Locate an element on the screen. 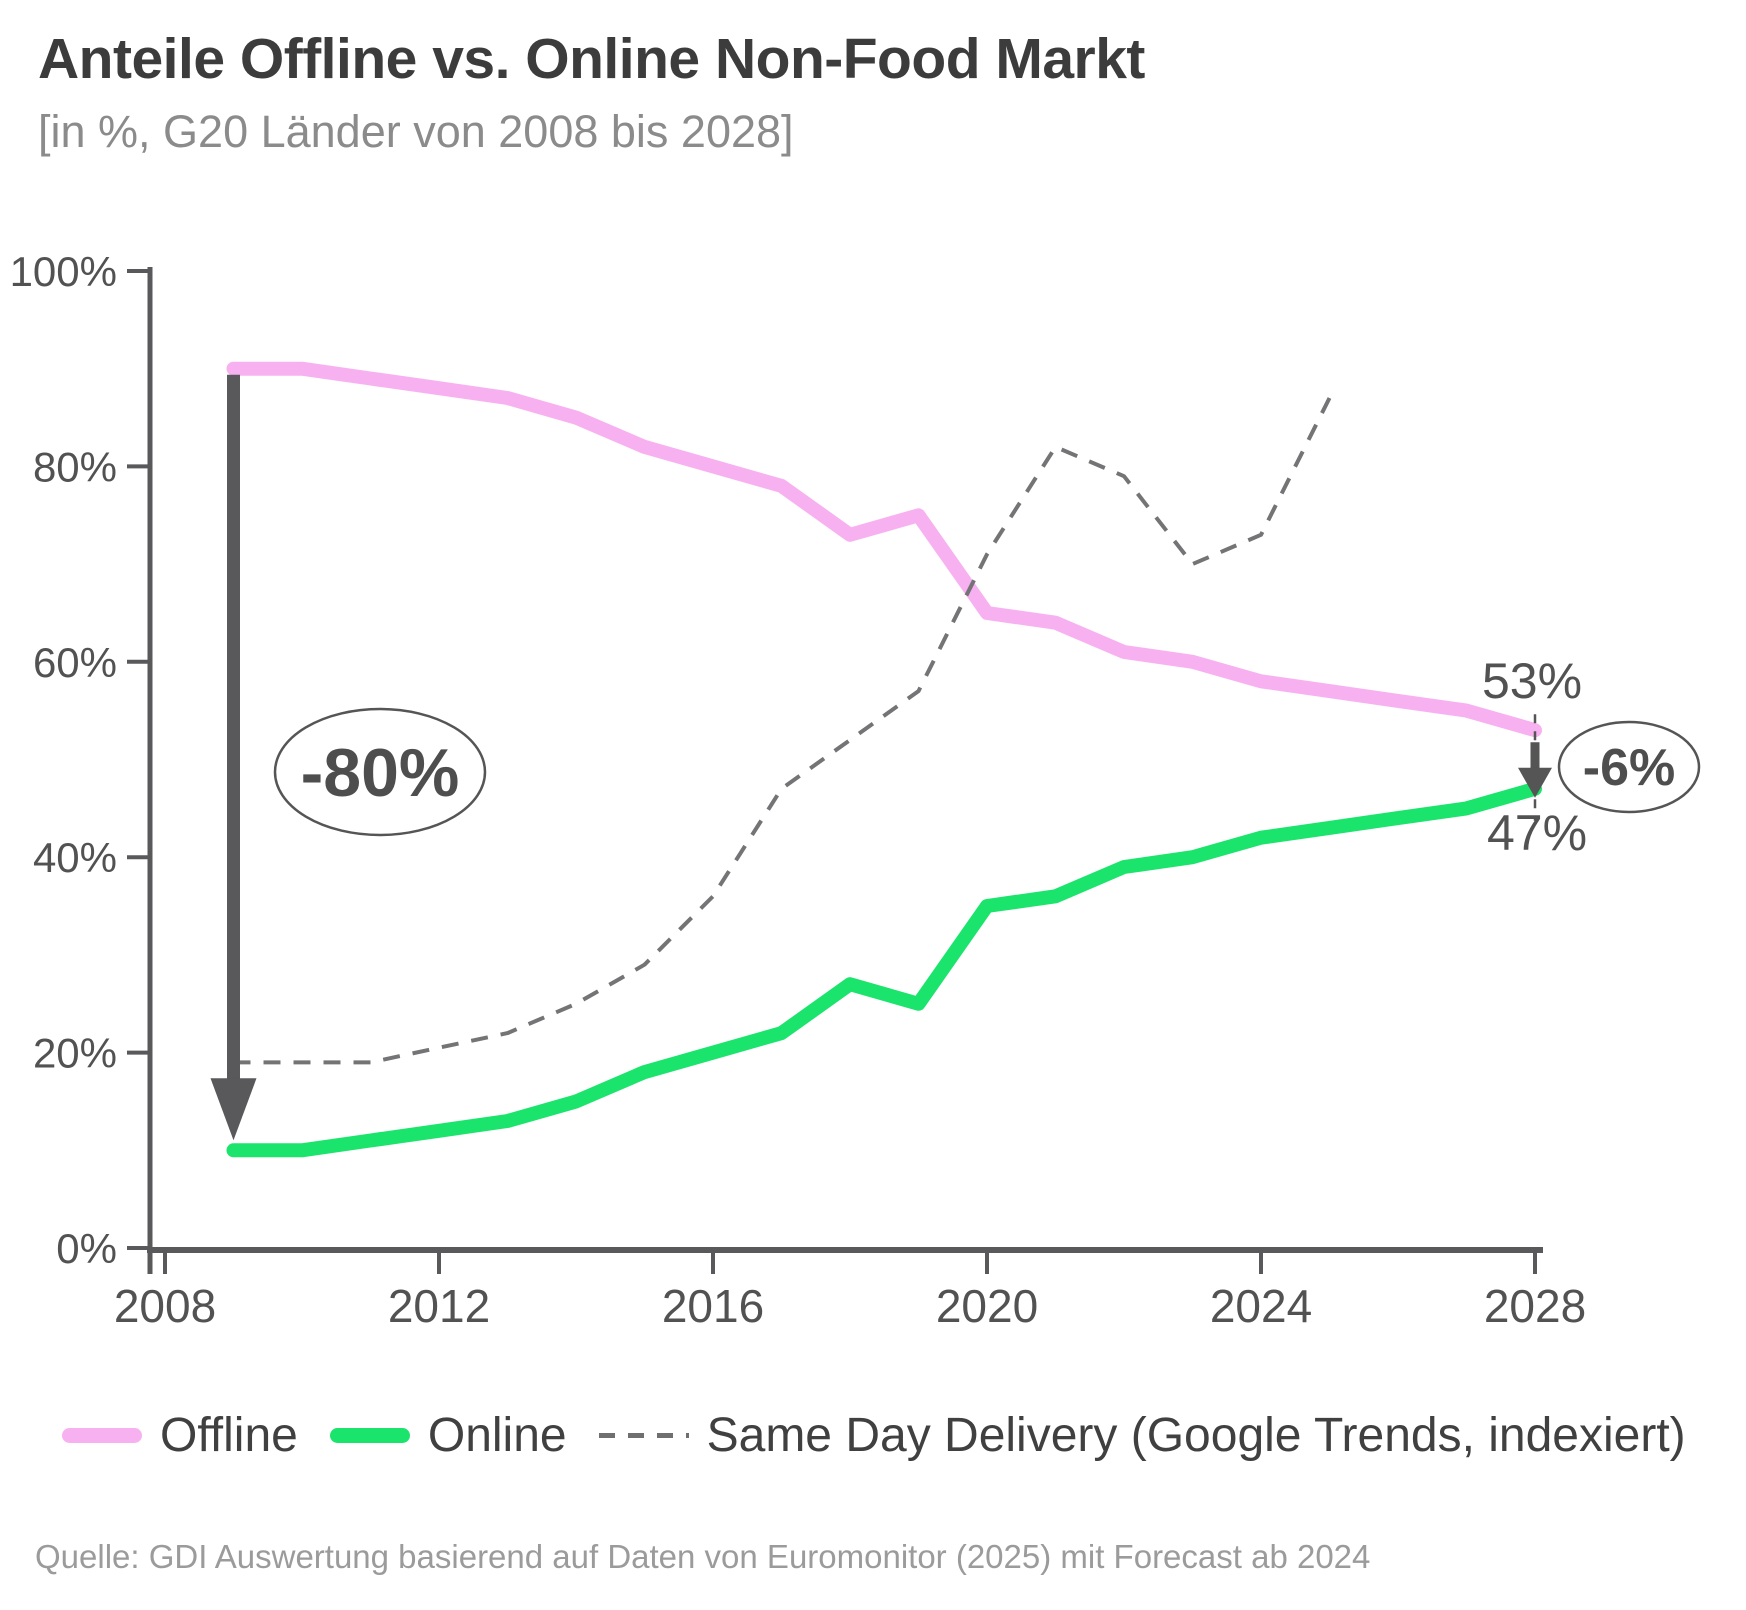  legend-item-online: Online is located at coordinates (448, 1435).